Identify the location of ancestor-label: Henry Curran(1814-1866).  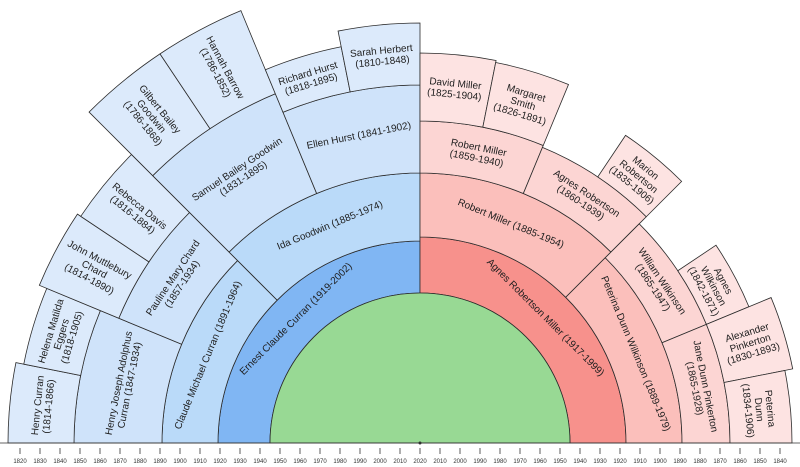
(44, 406).